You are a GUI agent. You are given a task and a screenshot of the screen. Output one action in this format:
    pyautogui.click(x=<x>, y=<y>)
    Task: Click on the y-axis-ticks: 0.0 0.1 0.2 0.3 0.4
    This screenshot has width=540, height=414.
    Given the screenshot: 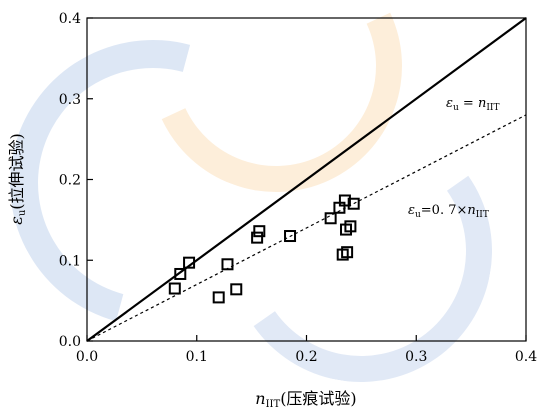 What is the action you would take?
    pyautogui.click(x=76, y=180)
    